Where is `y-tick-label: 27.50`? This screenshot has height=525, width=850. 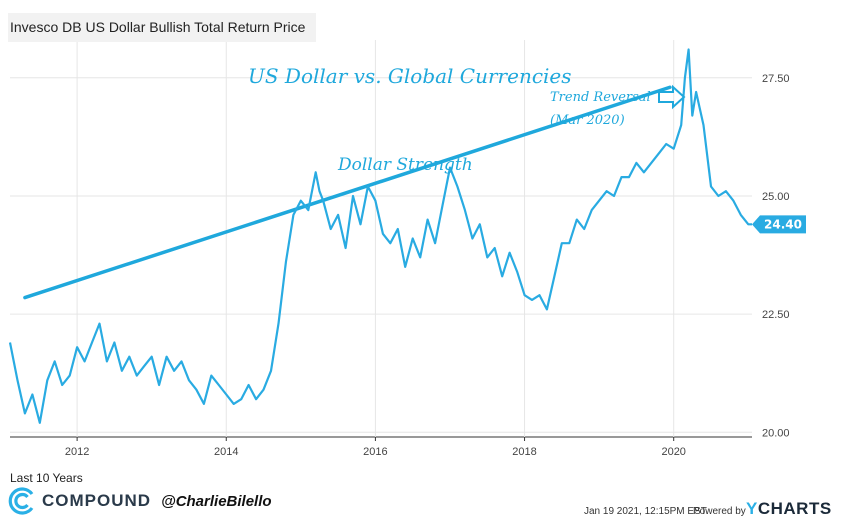
y-tick-label: 27.50 is located at coordinates (776, 79).